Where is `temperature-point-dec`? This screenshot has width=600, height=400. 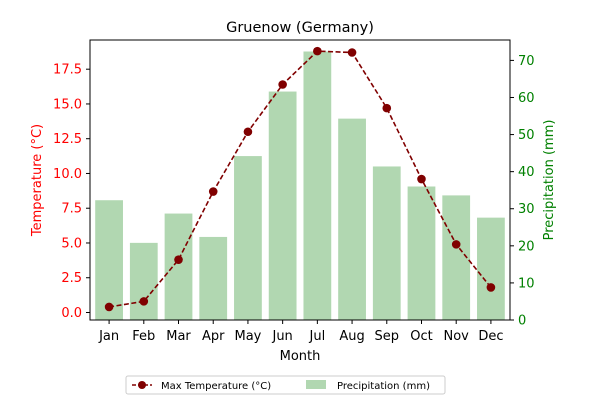
temperature-point-dec is located at coordinates (491, 287).